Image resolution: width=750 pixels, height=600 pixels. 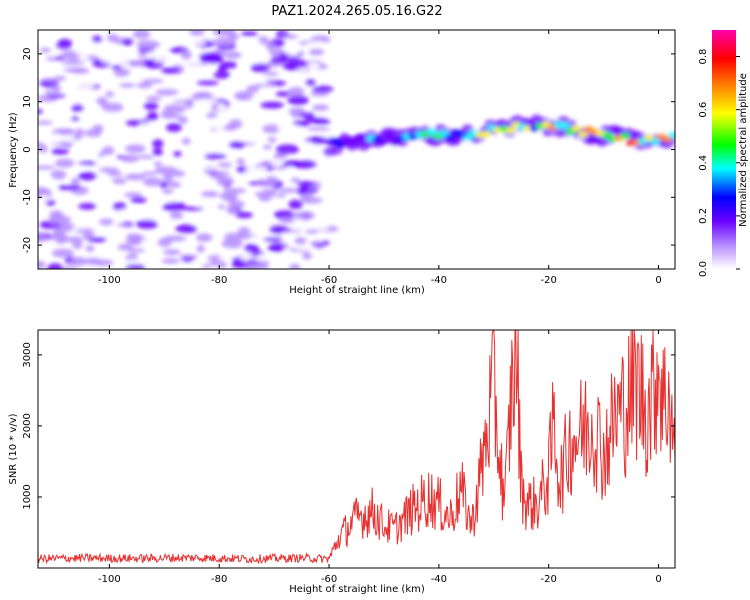 I want to click on spectrogram-y-tick-label: -10, so click(x=27, y=197).